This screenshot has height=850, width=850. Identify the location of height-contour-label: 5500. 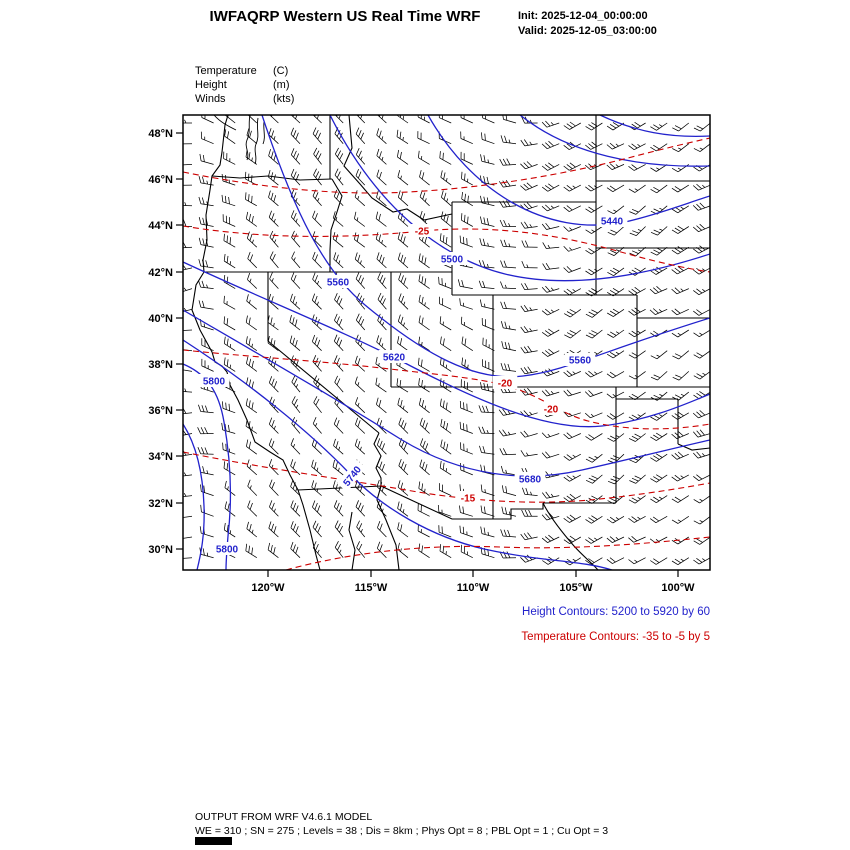
(452, 260).